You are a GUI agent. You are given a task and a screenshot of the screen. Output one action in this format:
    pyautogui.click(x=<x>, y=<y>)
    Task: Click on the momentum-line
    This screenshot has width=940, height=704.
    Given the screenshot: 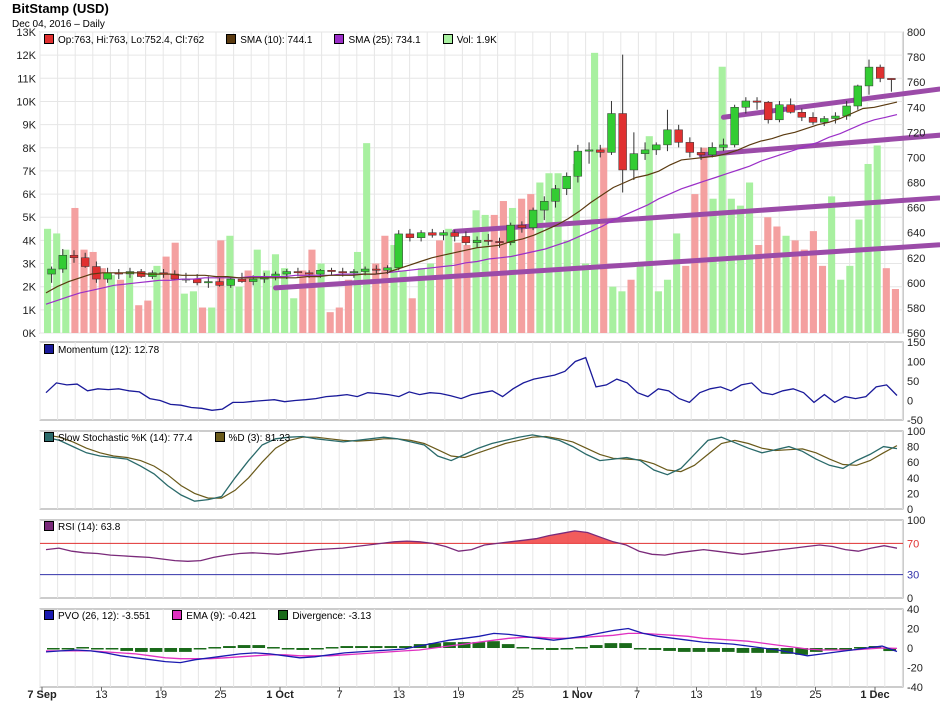 What is the action you would take?
    pyautogui.click(x=471, y=383)
    